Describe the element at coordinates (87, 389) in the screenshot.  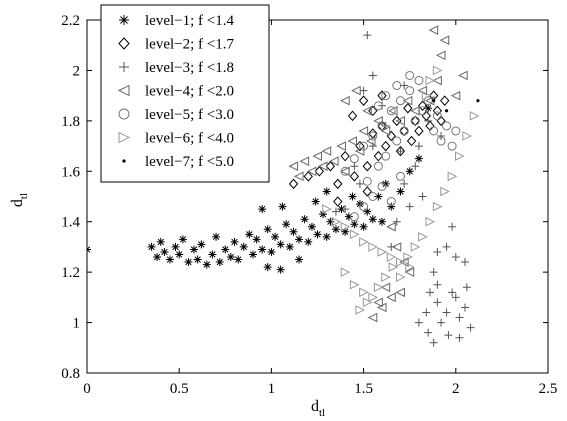
I see `x-tick-label: 0` at that location.